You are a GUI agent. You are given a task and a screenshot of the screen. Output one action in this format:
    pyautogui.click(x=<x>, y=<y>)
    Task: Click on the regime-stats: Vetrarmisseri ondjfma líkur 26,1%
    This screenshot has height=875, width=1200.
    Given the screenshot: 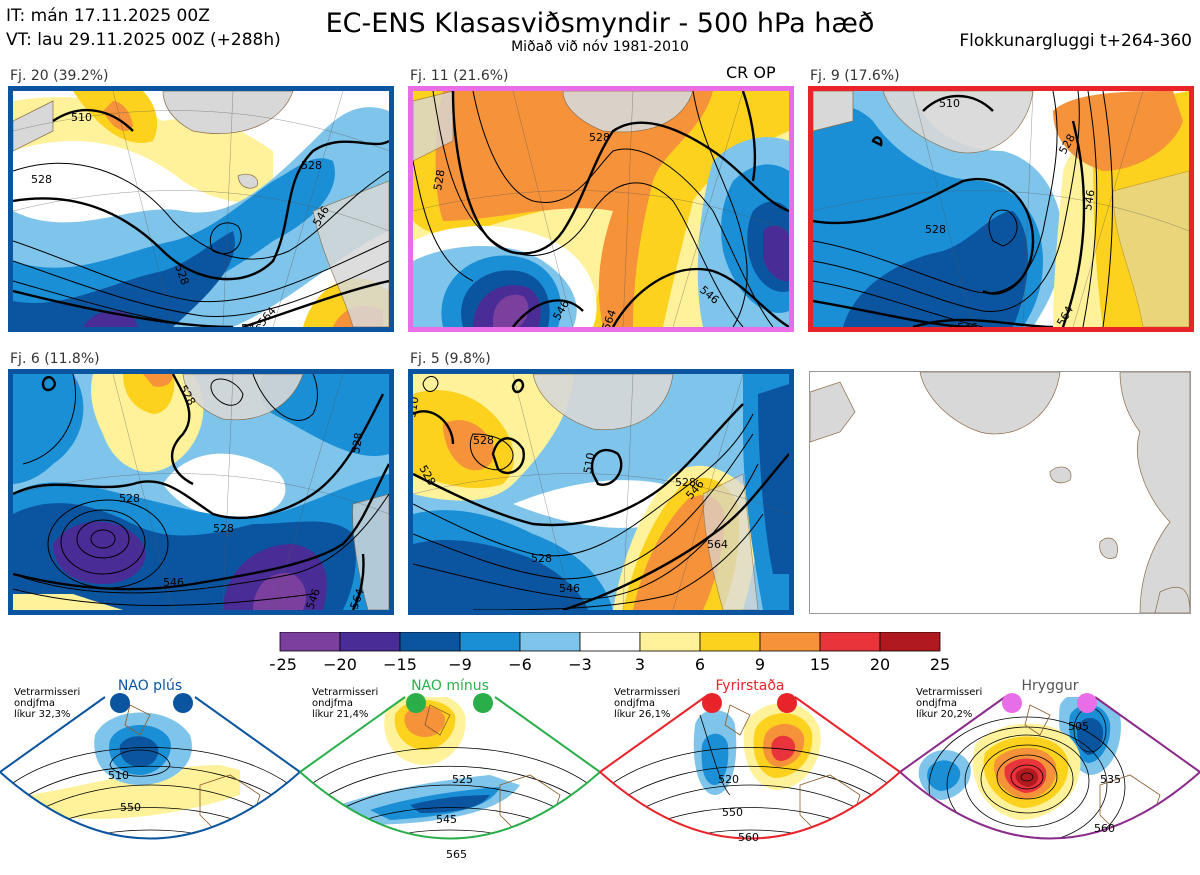 What is the action you would take?
    pyautogui.click(x=647, y=703)
    